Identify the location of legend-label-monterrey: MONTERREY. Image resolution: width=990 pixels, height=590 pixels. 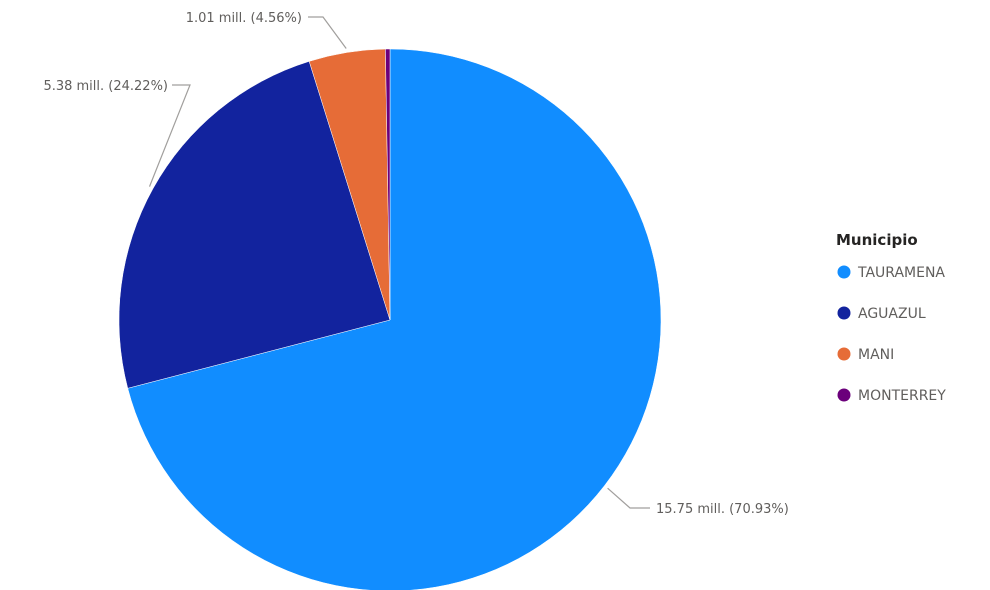
(902, 396).